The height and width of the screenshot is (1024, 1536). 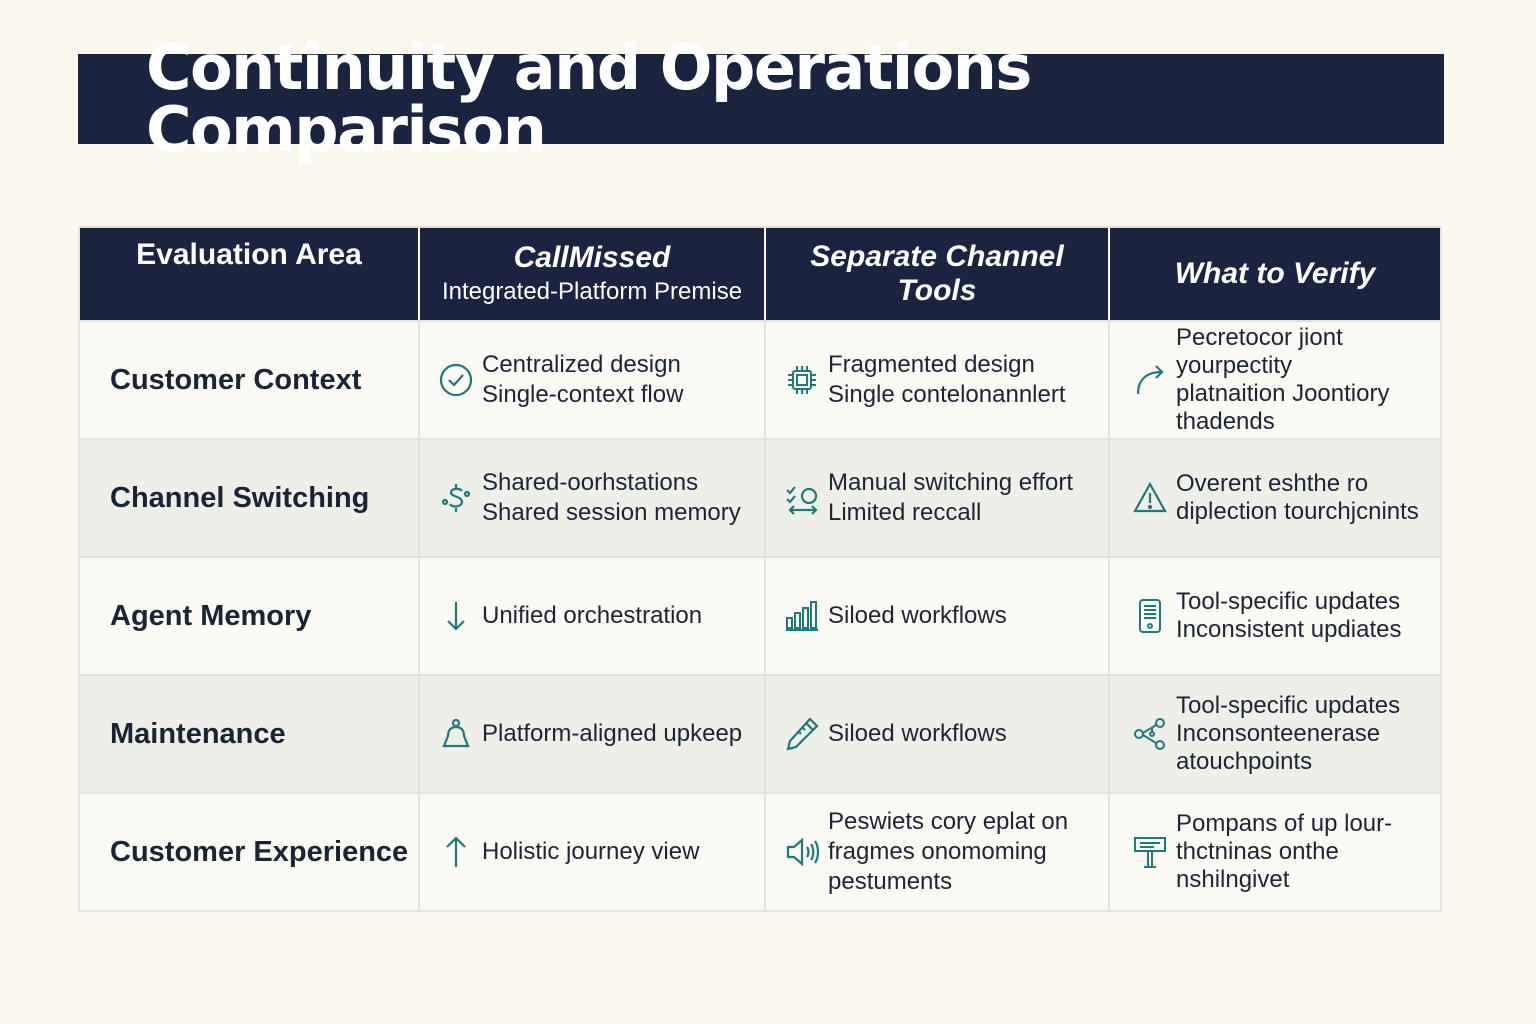 I want to click on header-separate-tools: Separate Channel Tools, so click(x=936, y=274).